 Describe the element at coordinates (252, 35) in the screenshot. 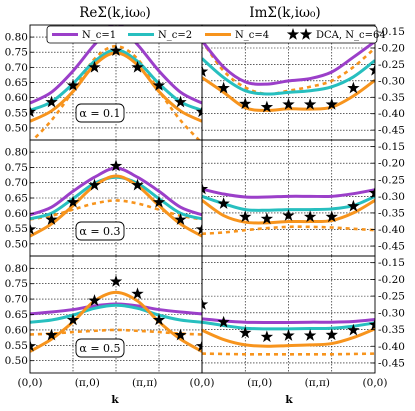

I see `legend-label: N_c=4` at that location.